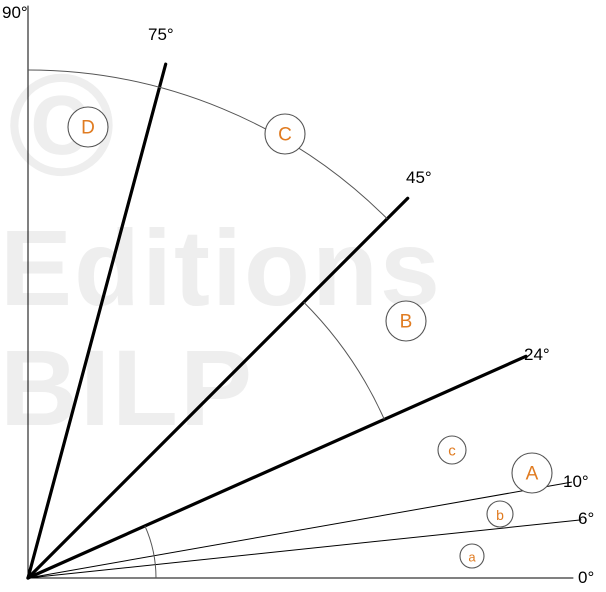 The width and height of the screenshot is (606, 592). I want to click on axis-label-deg24: 24°, so click(537, 354).